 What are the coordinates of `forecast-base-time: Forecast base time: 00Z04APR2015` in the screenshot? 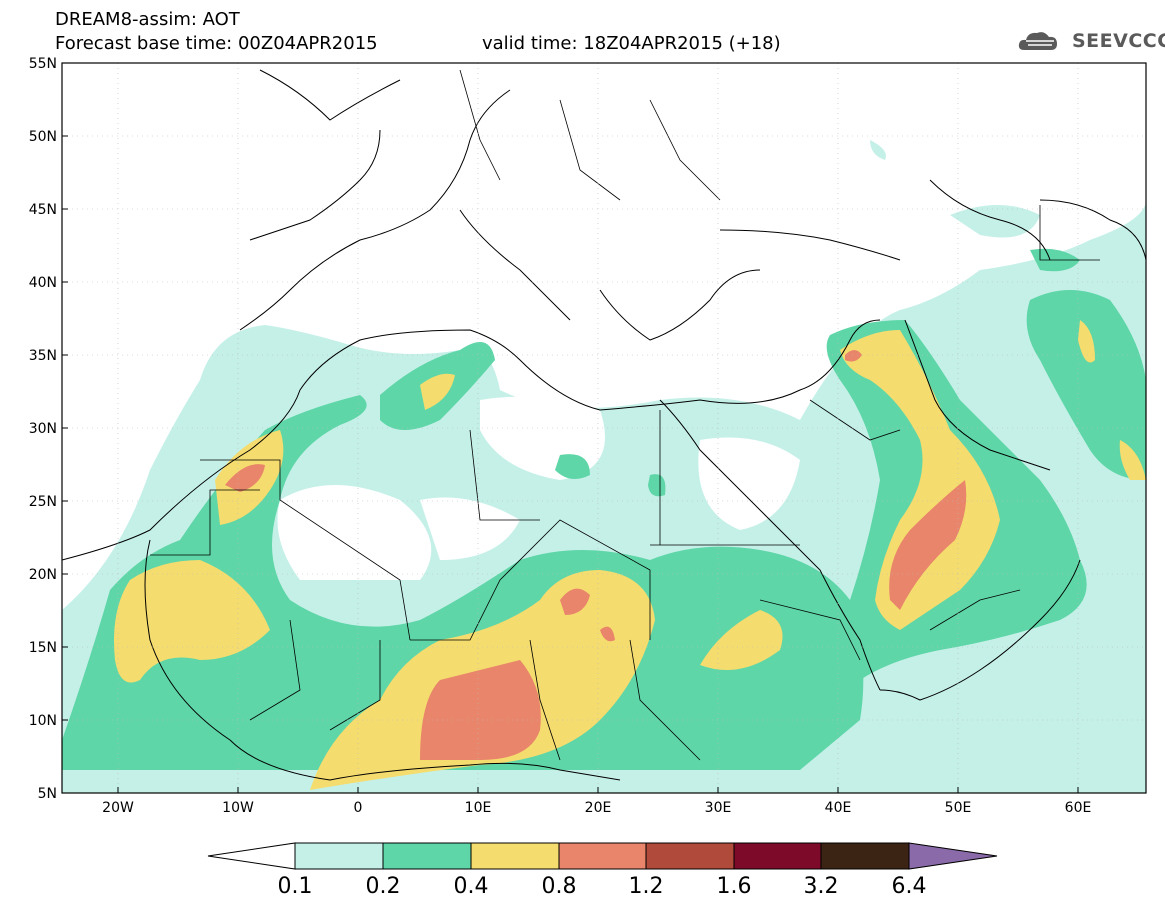 It's located at (216, 43).